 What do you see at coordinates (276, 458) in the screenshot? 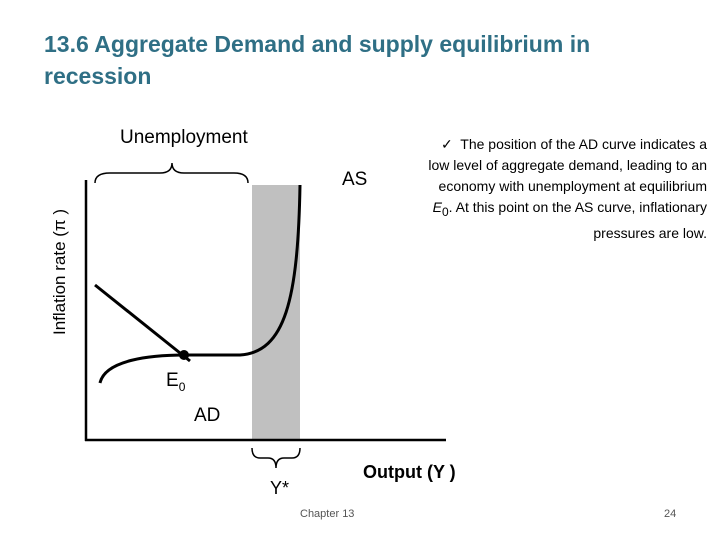
I see `potential-output-brace` at bounding box center [276, 458].